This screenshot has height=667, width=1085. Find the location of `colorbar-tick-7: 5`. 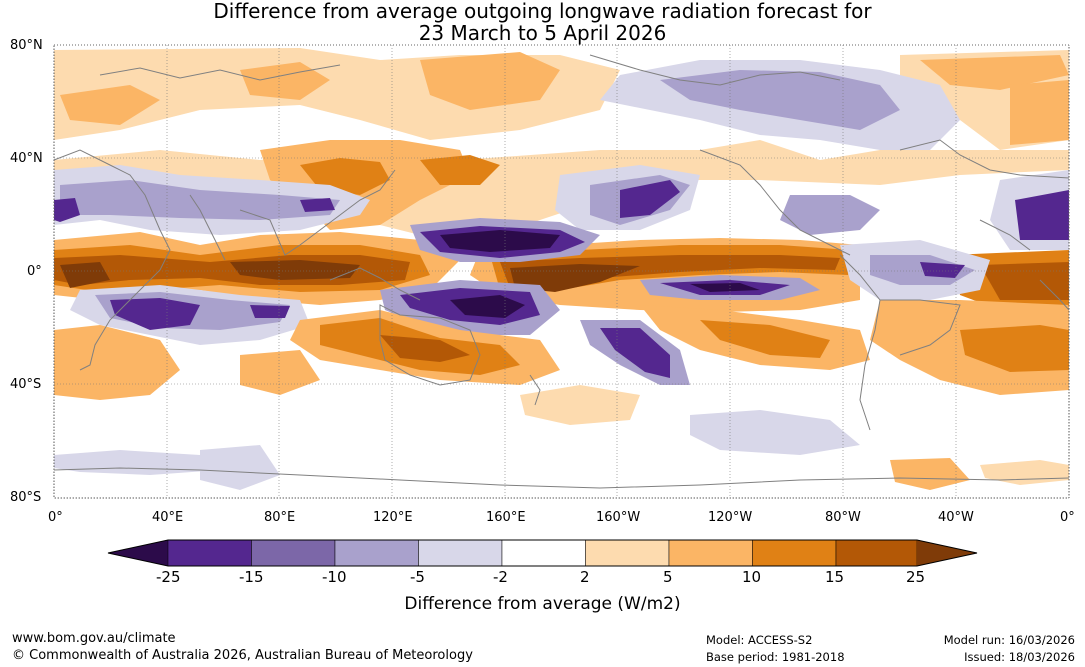

colorbar-tick-7: 5 is located at coordinates (668, 577).